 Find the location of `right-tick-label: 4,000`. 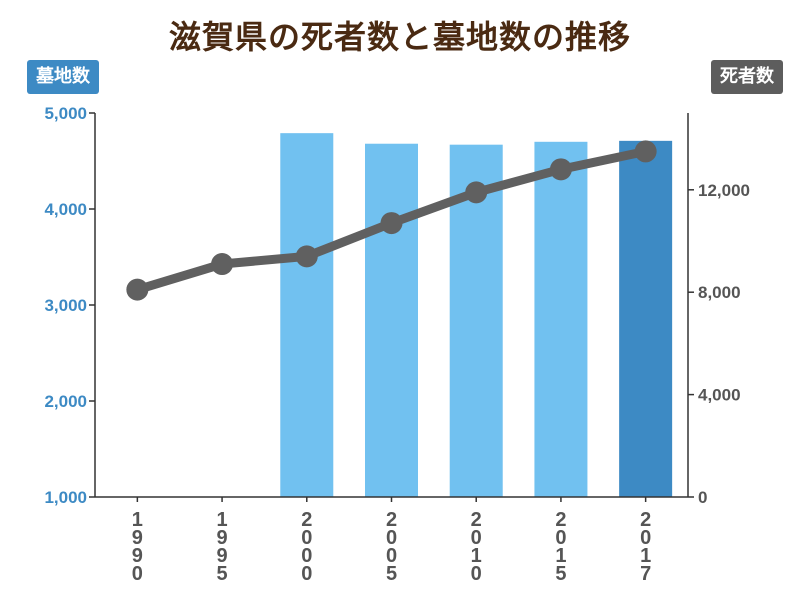

right-tick-label: 4,000 is located at coordinates (719, 395).